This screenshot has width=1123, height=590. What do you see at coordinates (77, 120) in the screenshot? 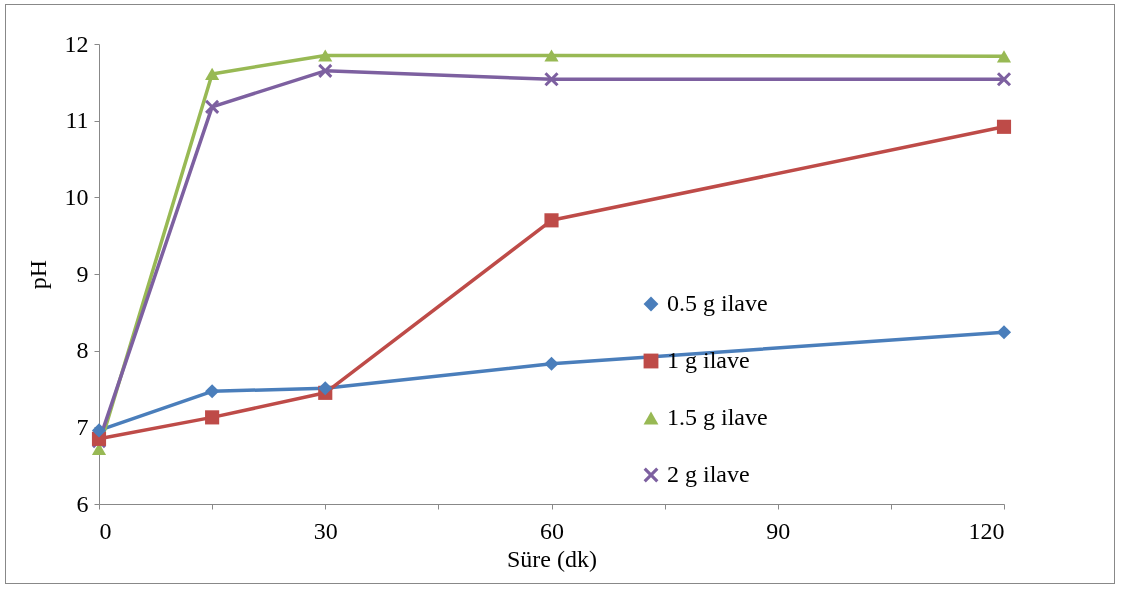
I see `y-tick-label: 11` at bounding box center [77, 120].